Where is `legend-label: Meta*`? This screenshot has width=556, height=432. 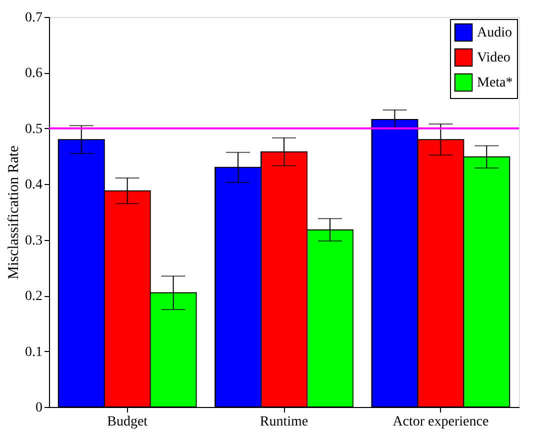
legend-label: Meta* is located at coordinates (495, 83).